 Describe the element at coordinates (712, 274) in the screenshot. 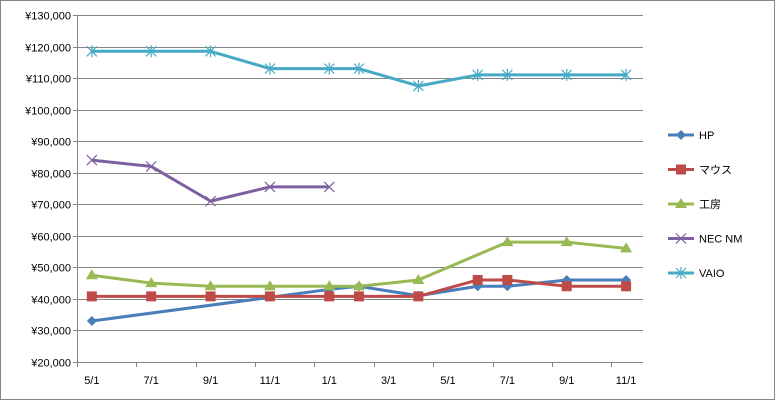

I see `legend-label: VAIO` at that location.